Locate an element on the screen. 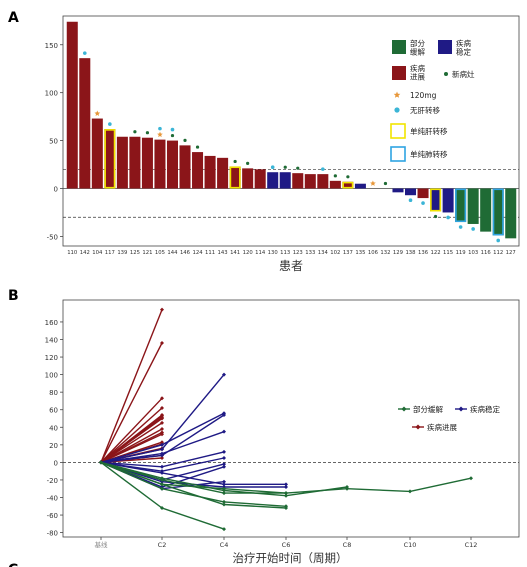 The image size is (527, 567). x-tick-label: 144 is located at coordinates (172, 253).